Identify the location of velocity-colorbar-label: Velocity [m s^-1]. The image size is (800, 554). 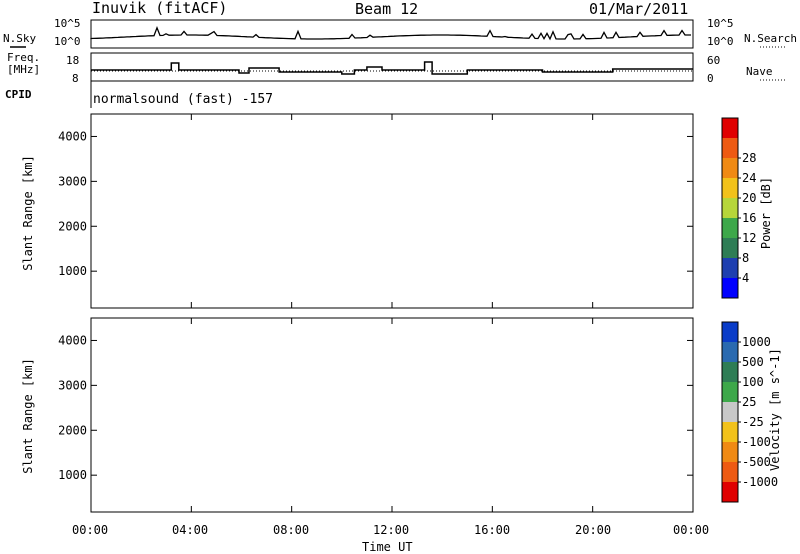
(775, 409).